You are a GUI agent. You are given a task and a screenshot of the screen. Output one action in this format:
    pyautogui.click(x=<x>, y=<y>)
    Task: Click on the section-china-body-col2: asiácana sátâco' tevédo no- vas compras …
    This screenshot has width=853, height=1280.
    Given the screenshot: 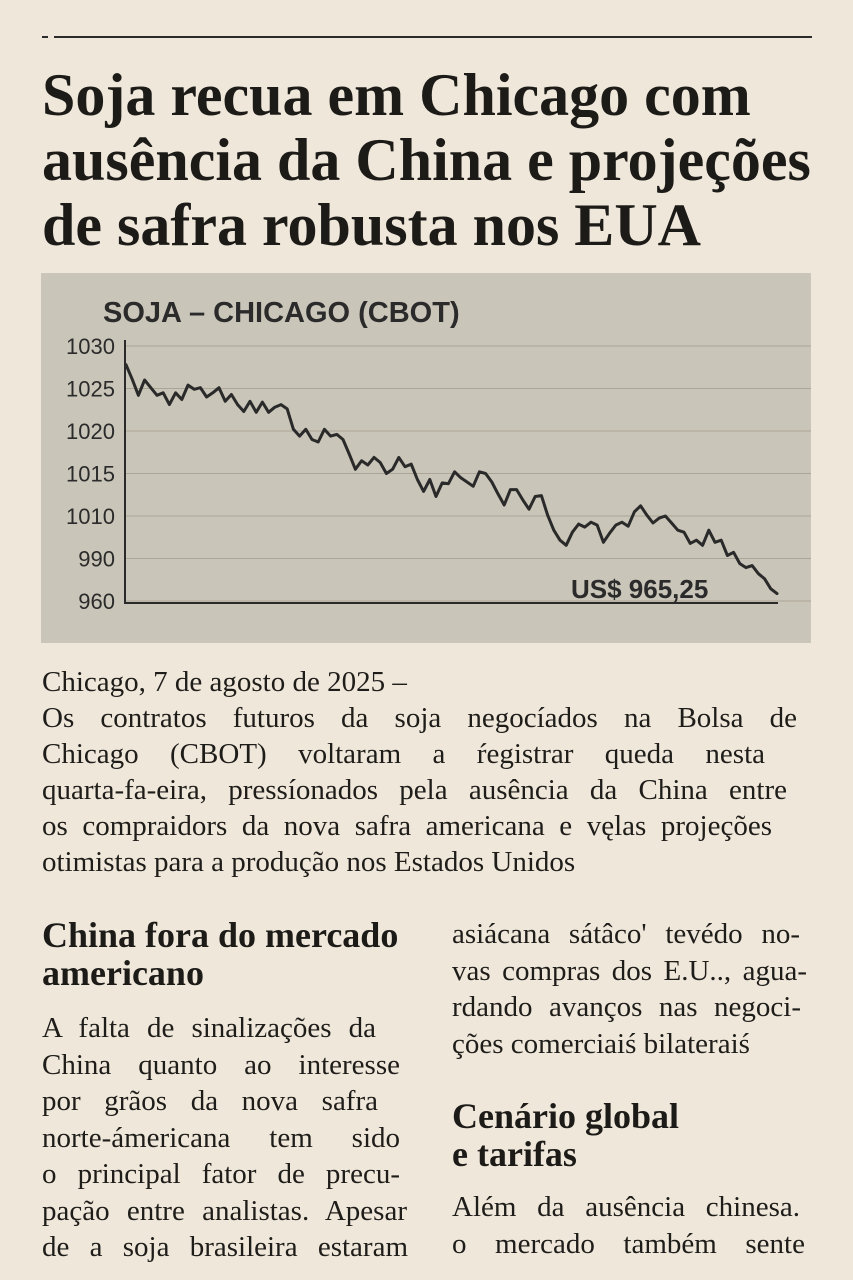 What is the action you would take?
    pyautogui.click(x=629, y=989)
    